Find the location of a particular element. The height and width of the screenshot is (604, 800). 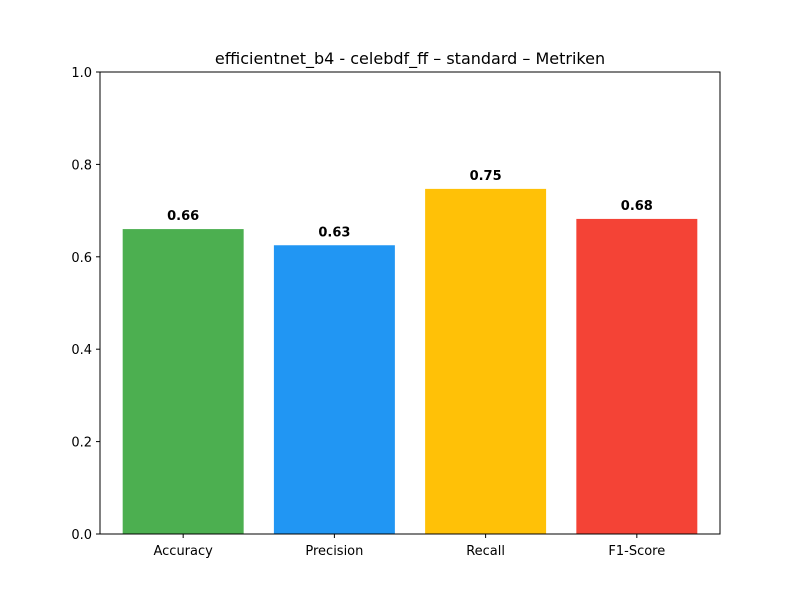

y-tick-label: 1.0 is located at coordinates (81, 73).